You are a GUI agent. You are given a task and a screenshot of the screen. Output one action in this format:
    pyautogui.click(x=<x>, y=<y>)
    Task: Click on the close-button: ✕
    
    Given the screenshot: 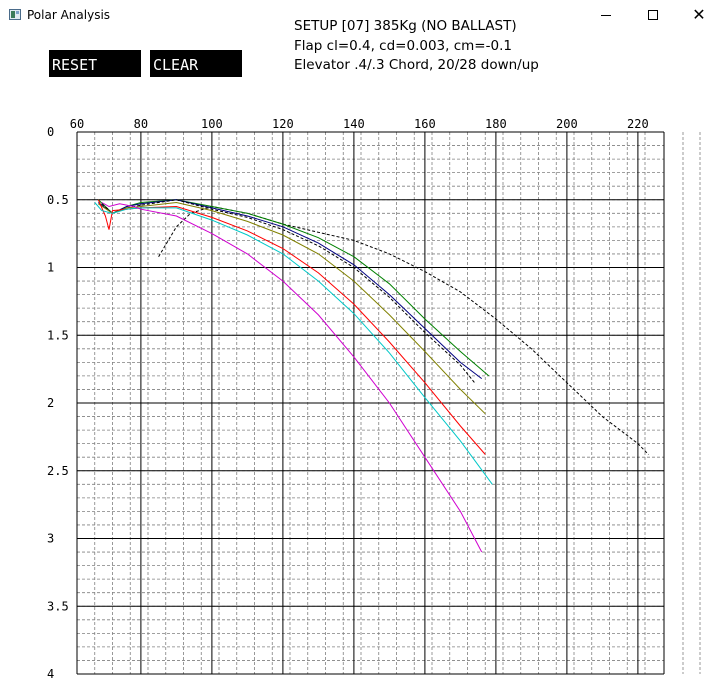 What is the action you would take?
    pyautogui.click(x=699, y=15)
    